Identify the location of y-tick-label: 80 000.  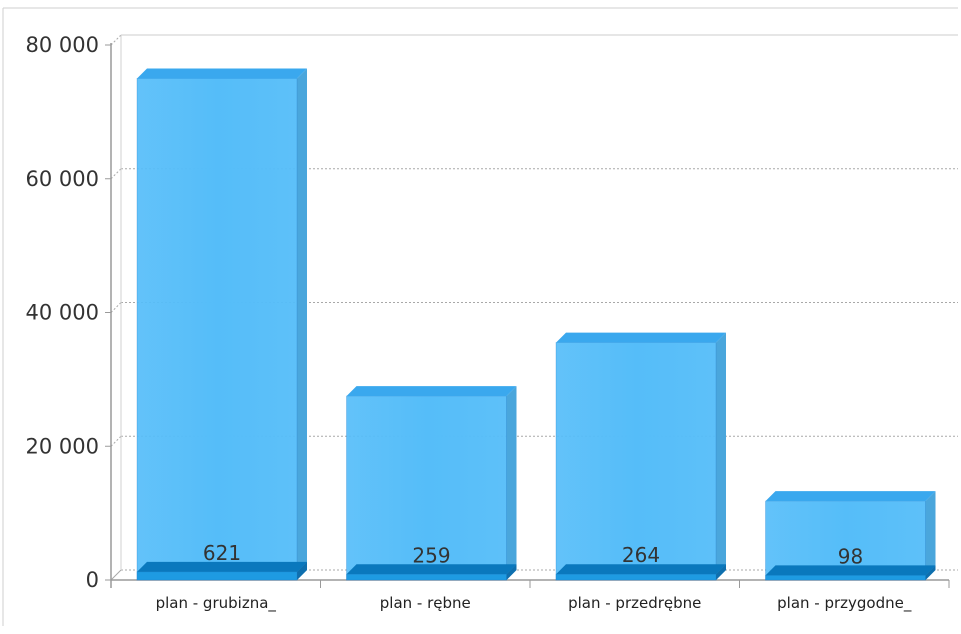
(62, 45).